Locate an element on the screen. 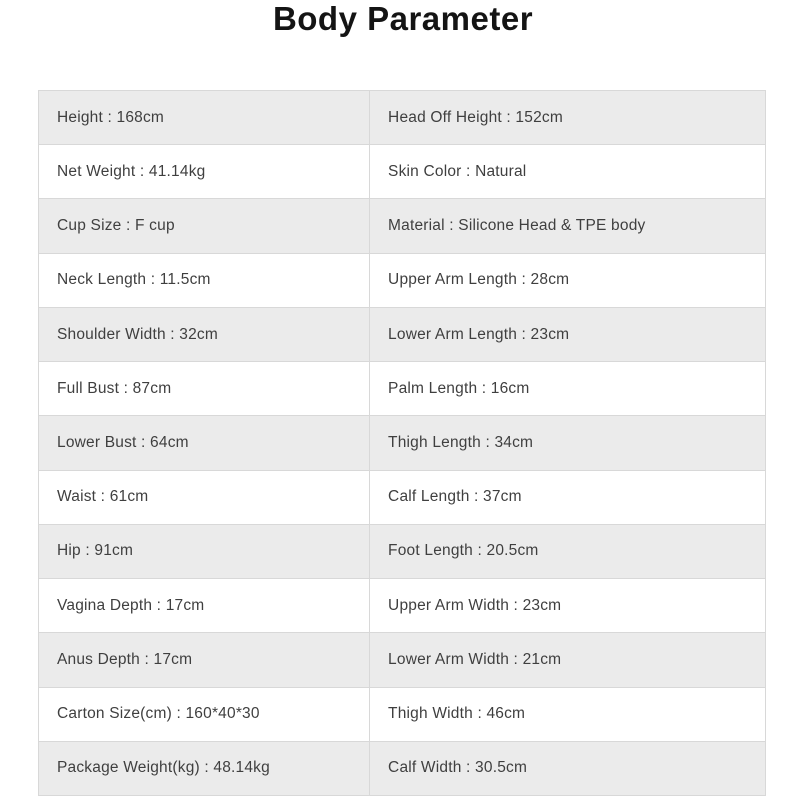 The width and height of the screenshot is (806, 806). table-cell-lower-arm-width: Lower Arm Width : 21cm is located at coordinates (475, 659).